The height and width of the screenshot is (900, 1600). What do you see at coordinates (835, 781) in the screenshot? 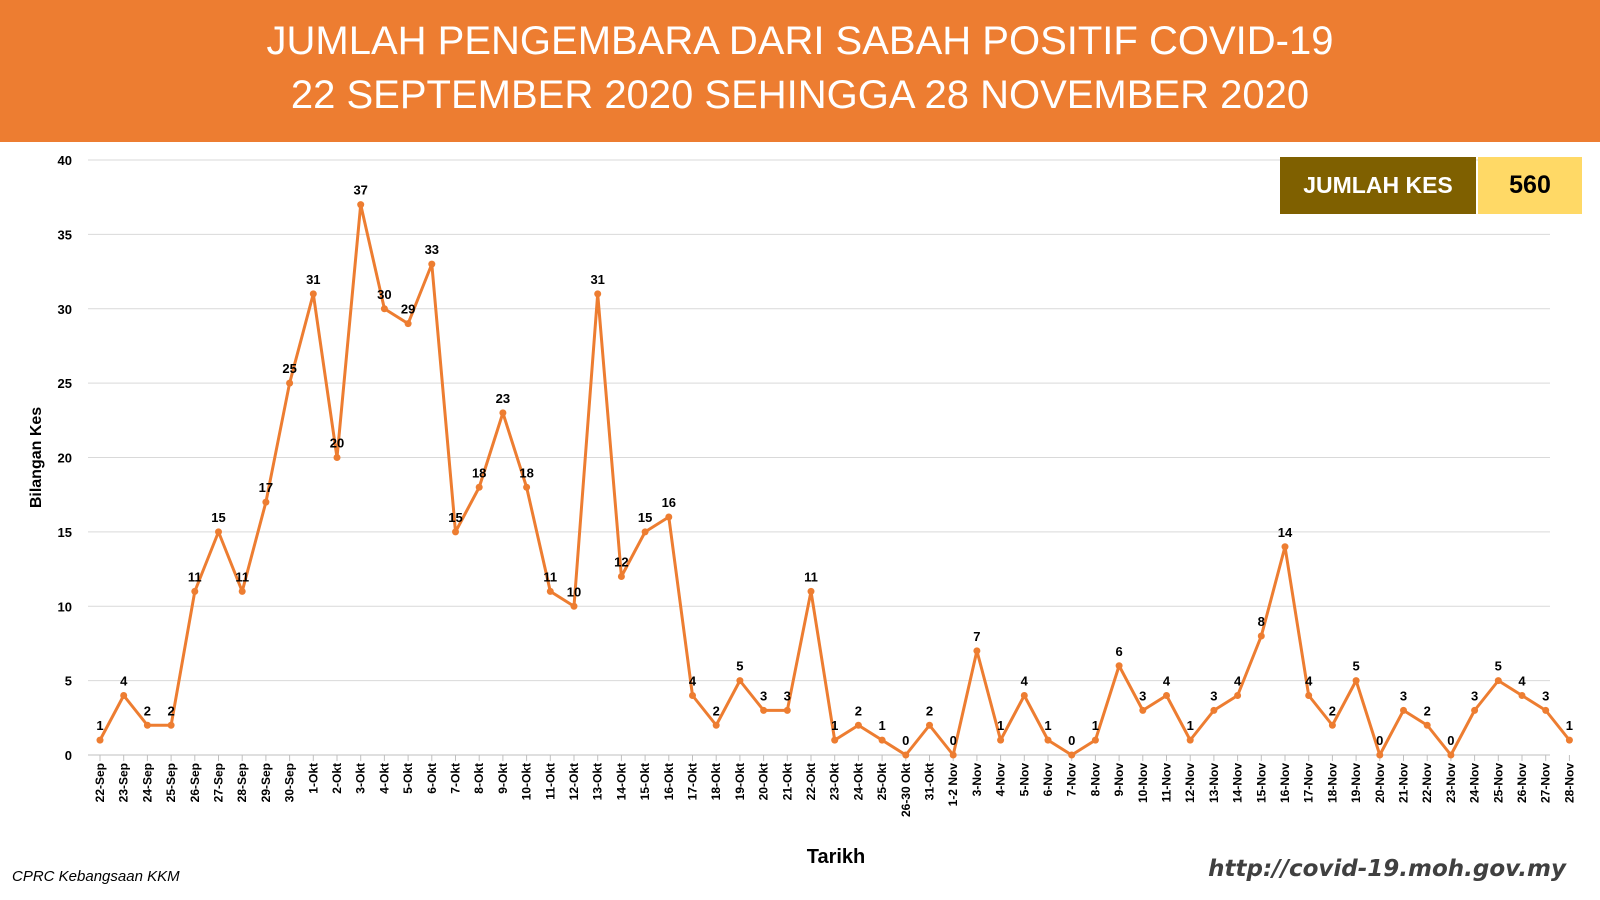
I see `x-tick-label: 23-Okt` at bounding box center [835, 781].